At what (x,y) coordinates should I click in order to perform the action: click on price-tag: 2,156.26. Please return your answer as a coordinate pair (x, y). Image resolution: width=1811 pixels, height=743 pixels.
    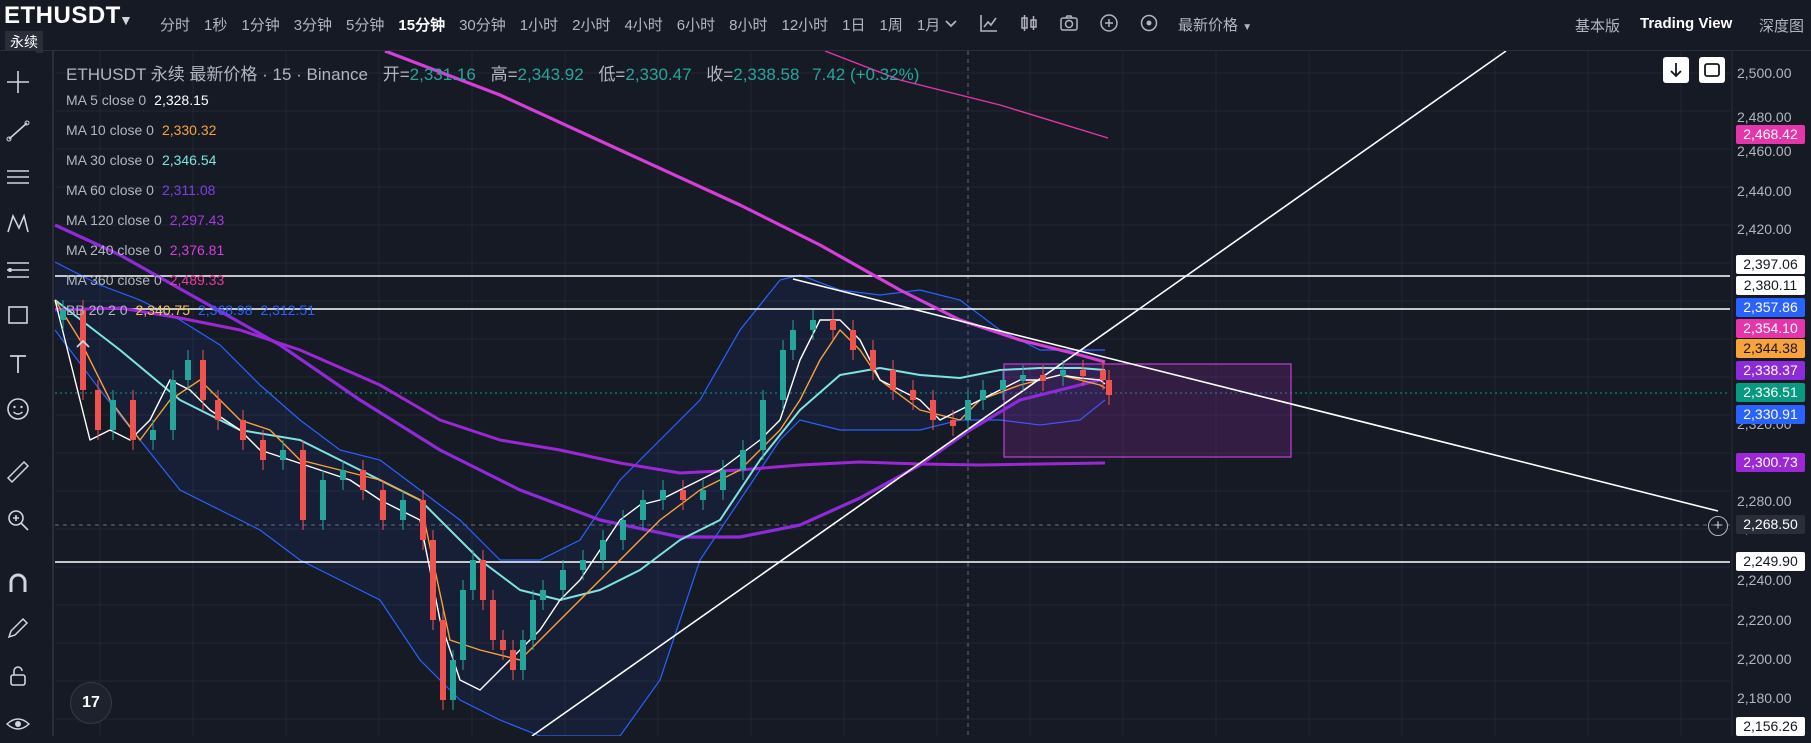
    Looking at the image, I should click on (1770, 726).